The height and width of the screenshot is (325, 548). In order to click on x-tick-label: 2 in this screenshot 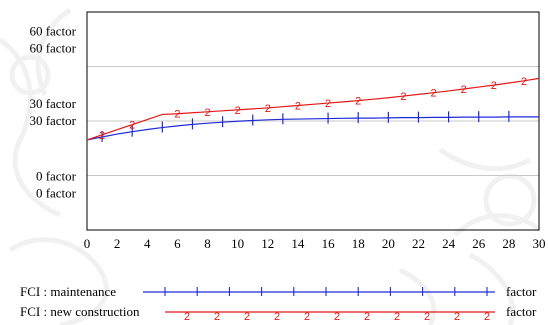, I will do `click(117, 243)`.